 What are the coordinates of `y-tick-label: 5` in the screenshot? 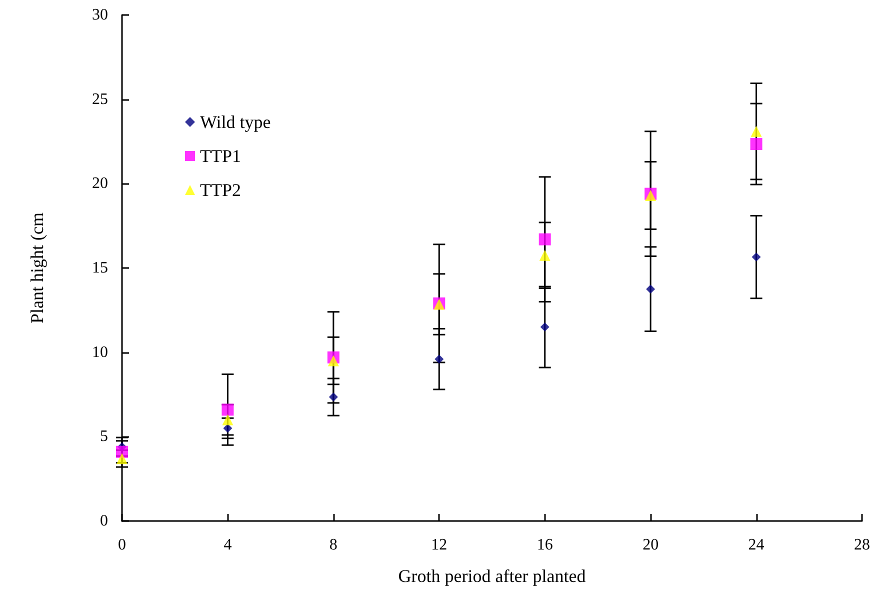 It's located at (104, 437).